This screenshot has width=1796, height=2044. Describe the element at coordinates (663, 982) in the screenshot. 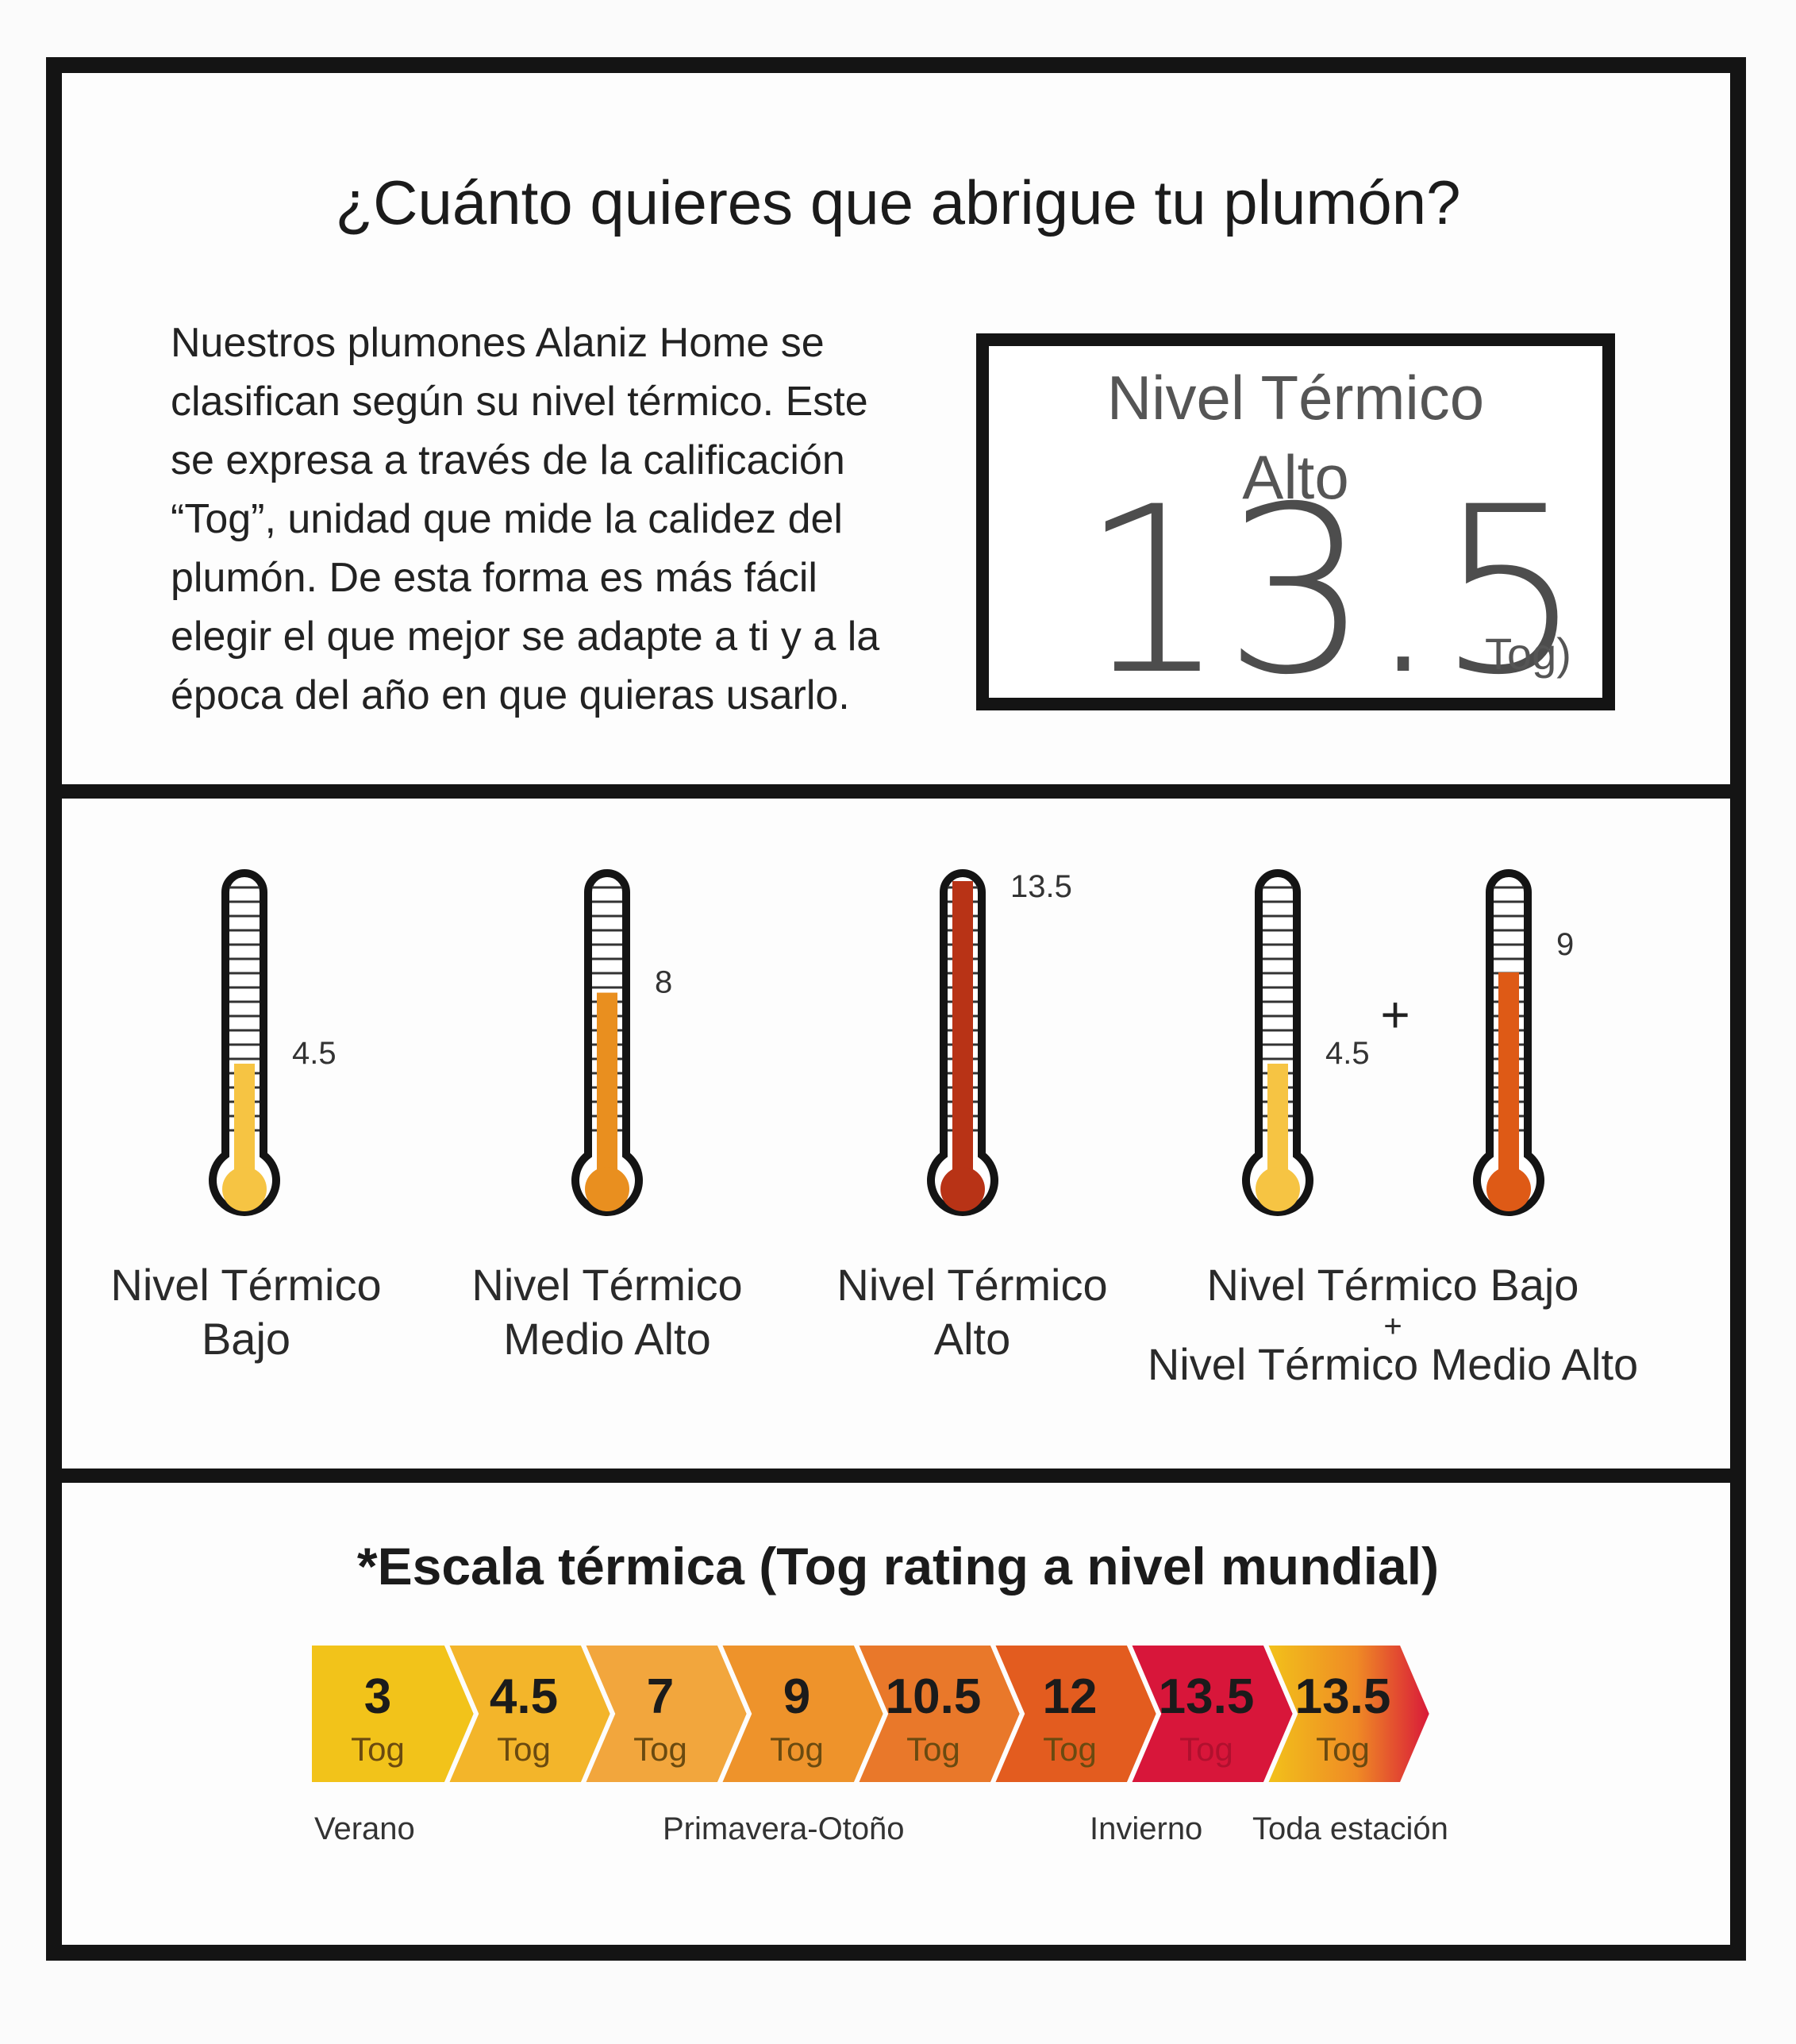

I see `thermometer-value-label: 8` at that location.